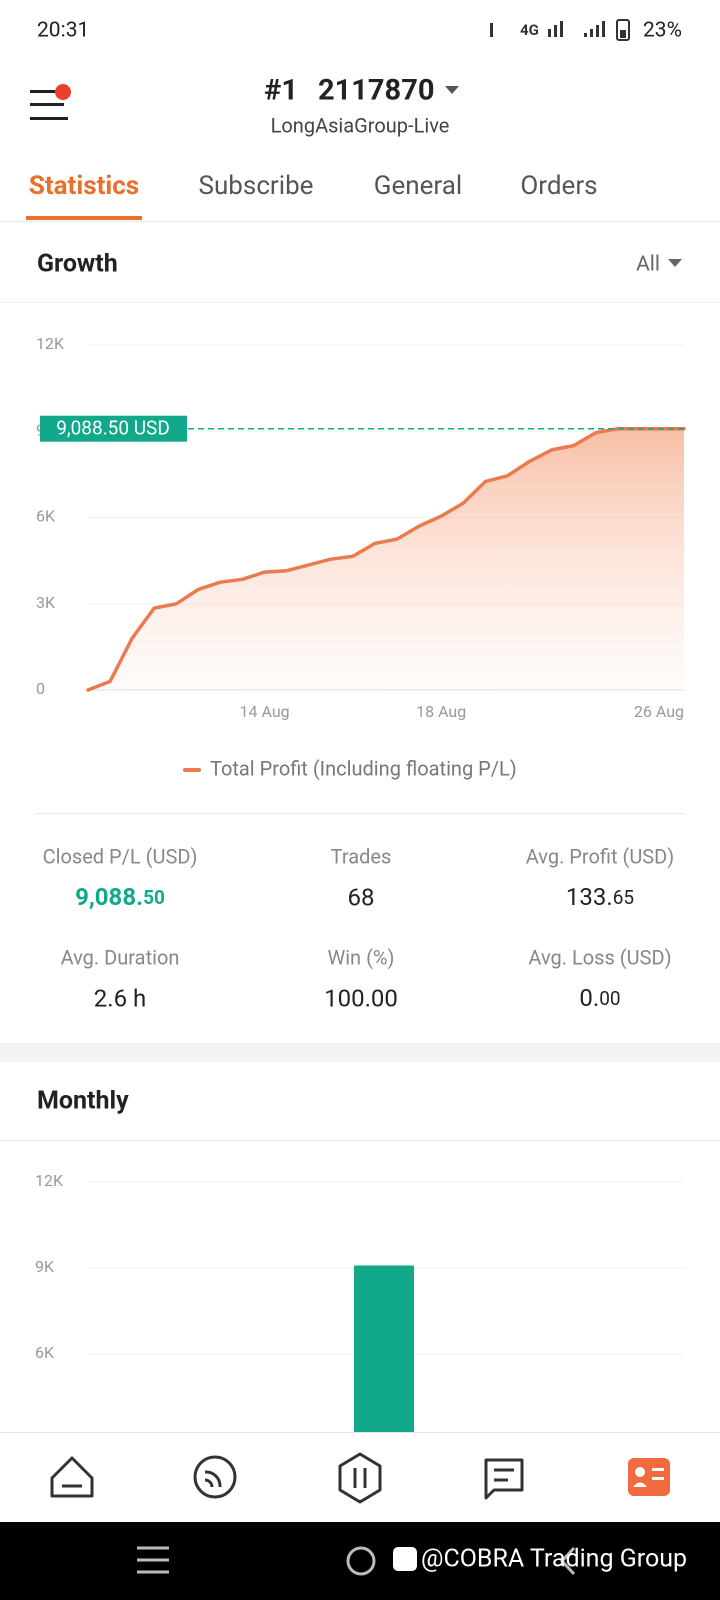  What do you see at coordinates (84, 218) in the screenshot?
I see `tab-indicator` at bounding box center [84, 218].